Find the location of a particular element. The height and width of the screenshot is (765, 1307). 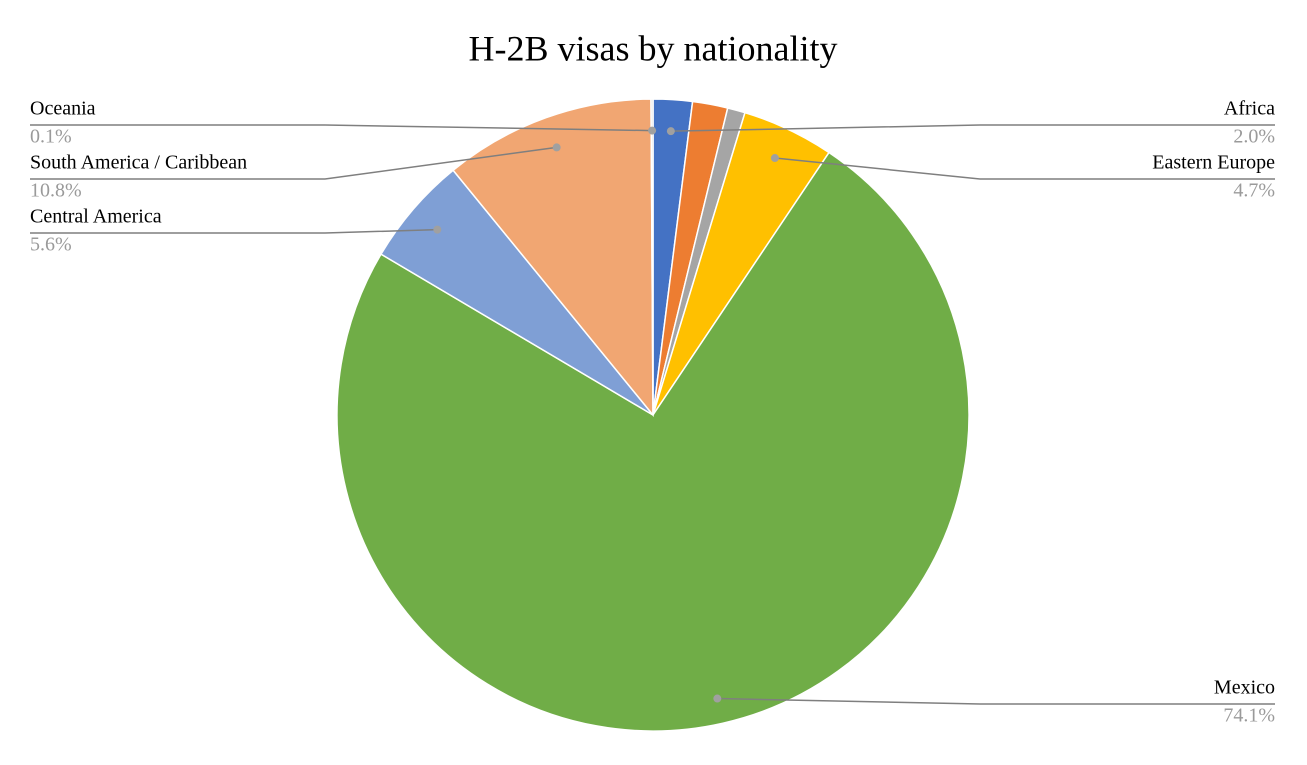

slice-label: Africa is located at coordinates (1249, 109).